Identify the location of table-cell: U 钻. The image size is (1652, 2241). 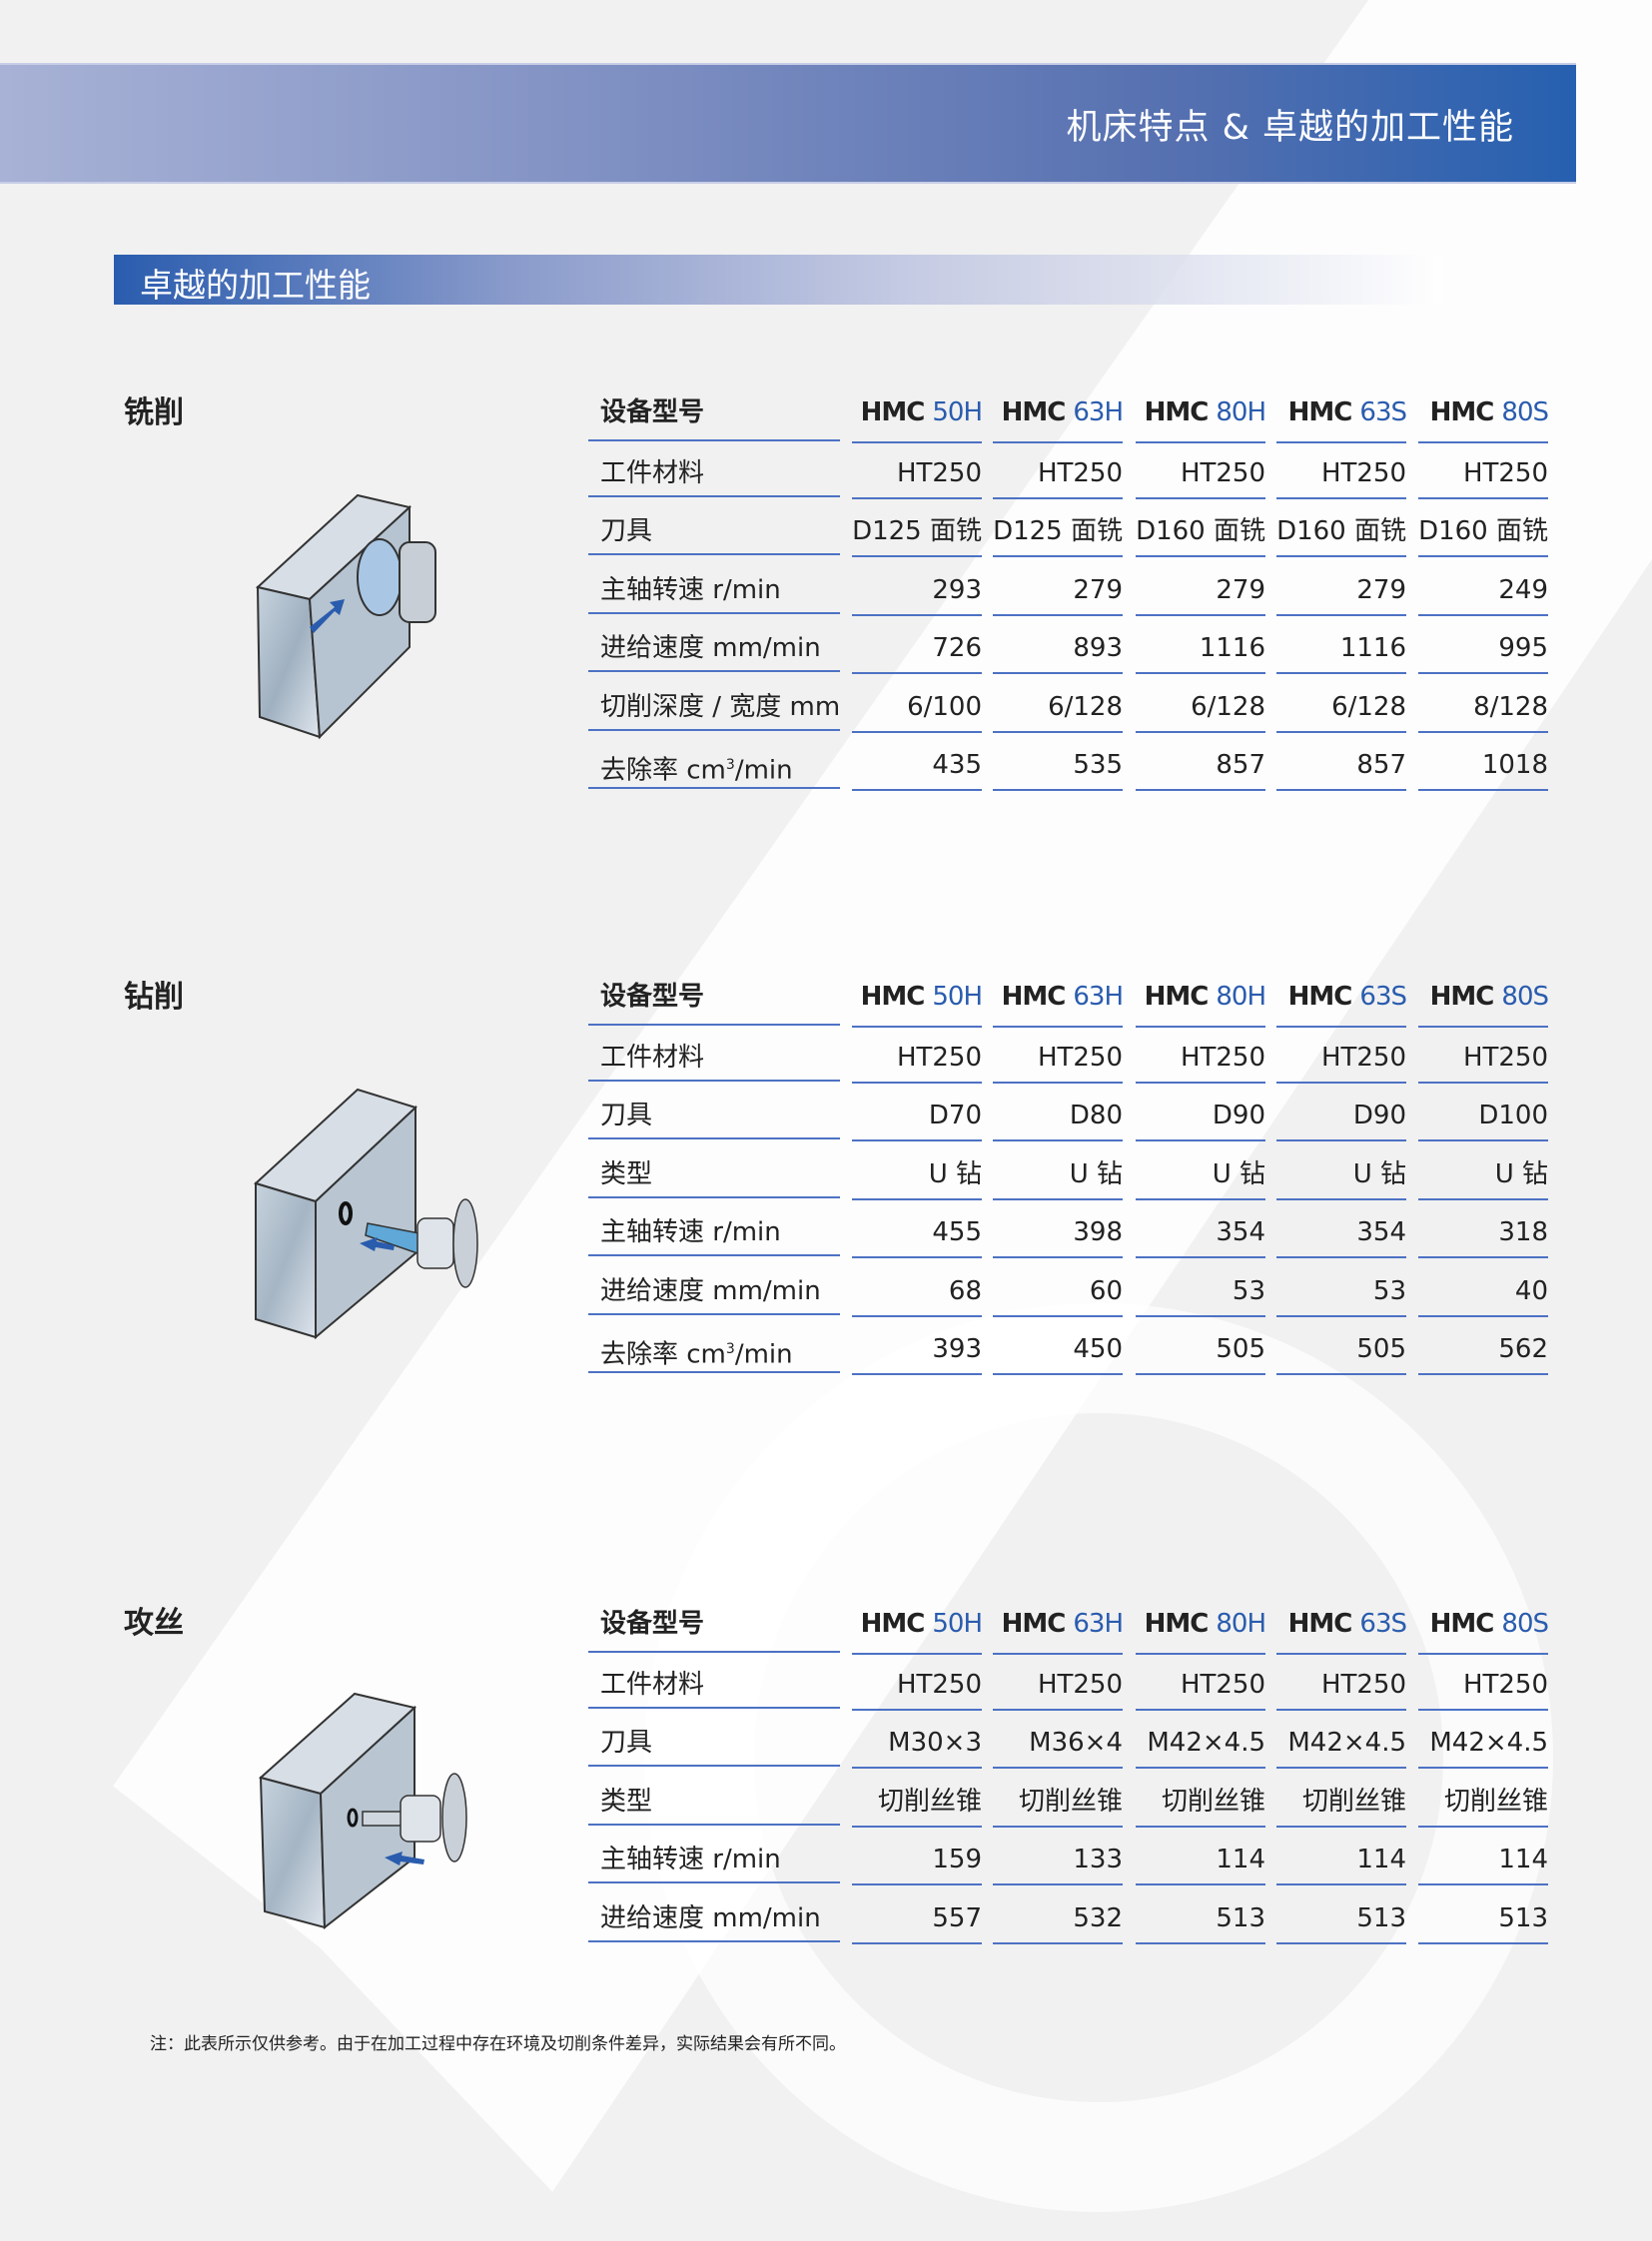
(1058, 1172).